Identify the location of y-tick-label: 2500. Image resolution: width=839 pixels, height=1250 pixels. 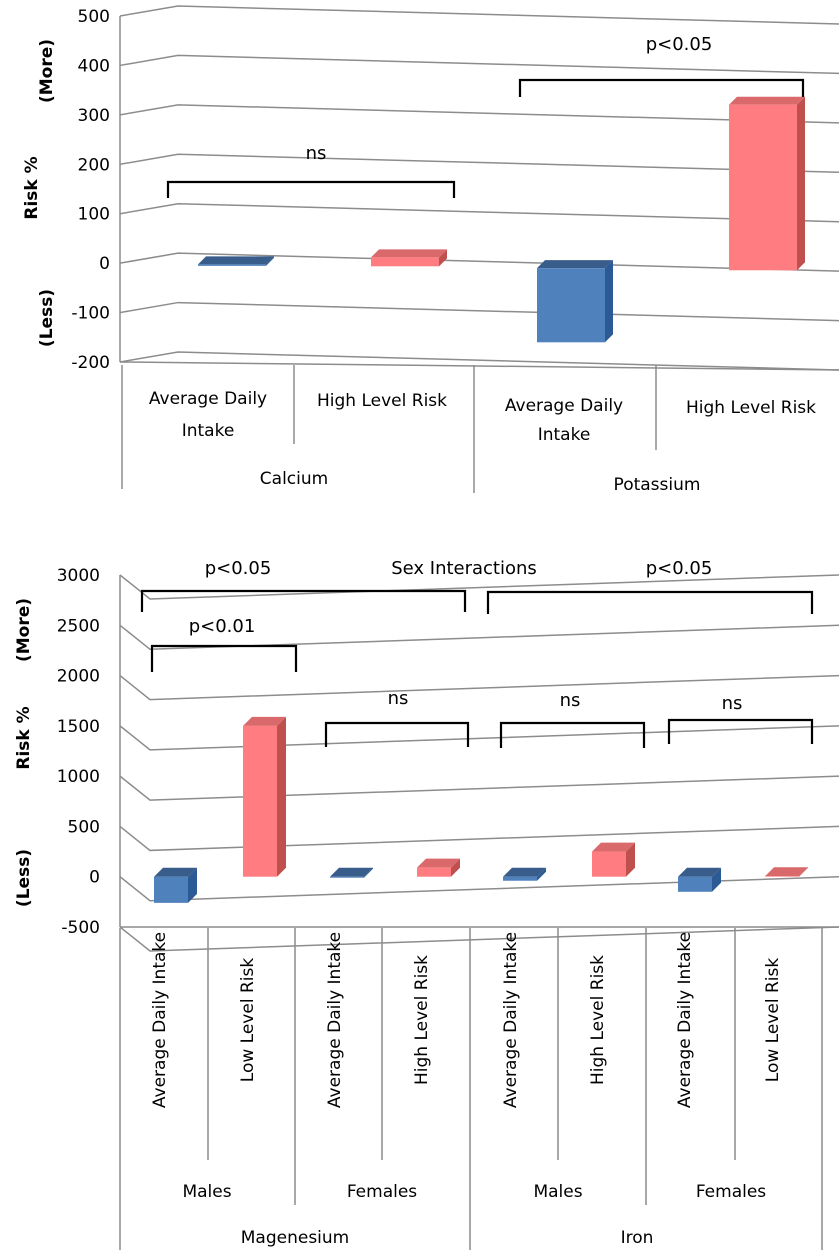
(78, 626).